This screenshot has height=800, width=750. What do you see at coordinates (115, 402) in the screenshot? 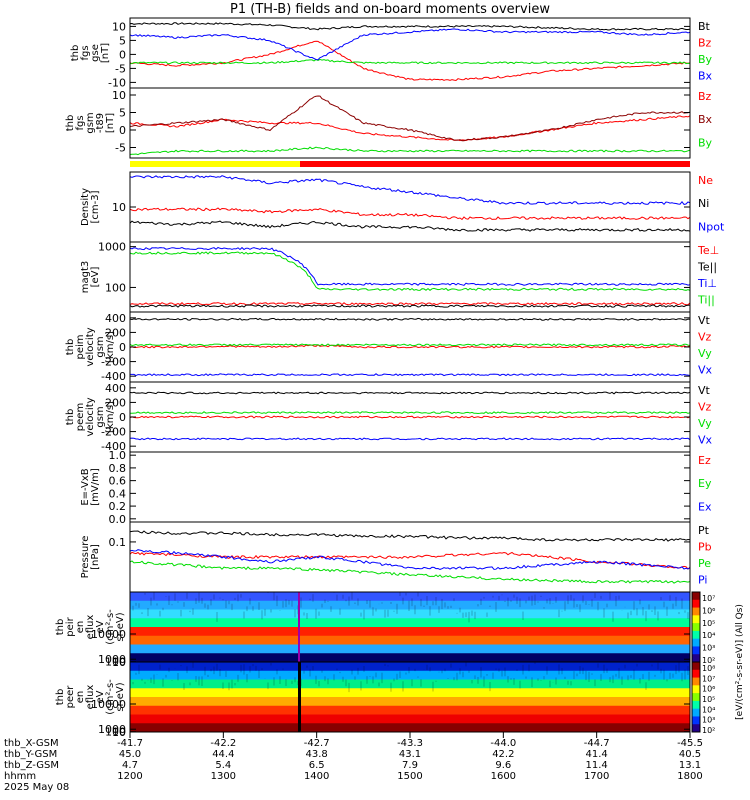
I see `y-tick-label: 200` at bounding box center [115, 402].